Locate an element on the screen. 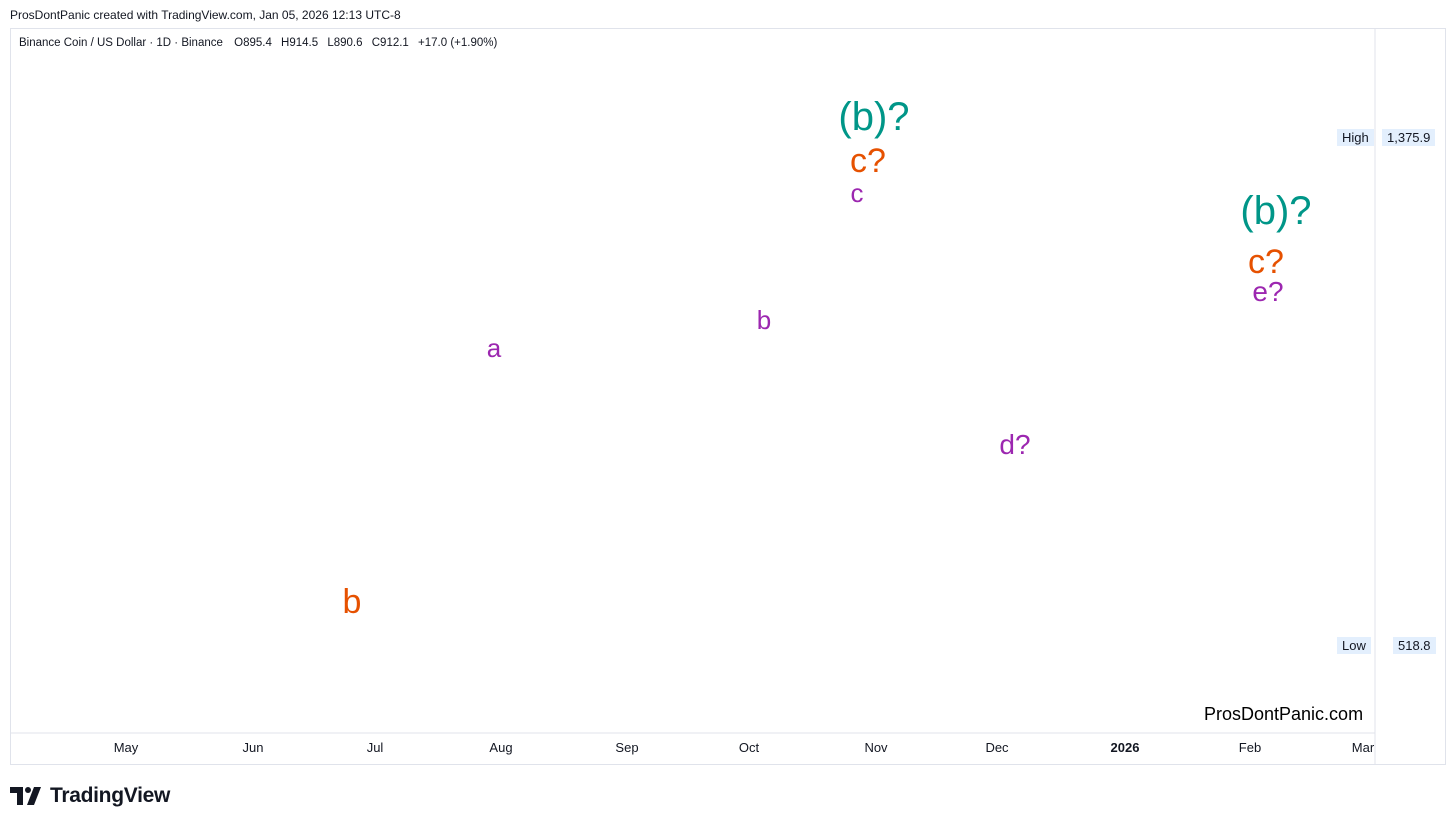 This screenshot has height=828, width=1456. tradingview-logo: TradingView is located at coordinates (90, 796).